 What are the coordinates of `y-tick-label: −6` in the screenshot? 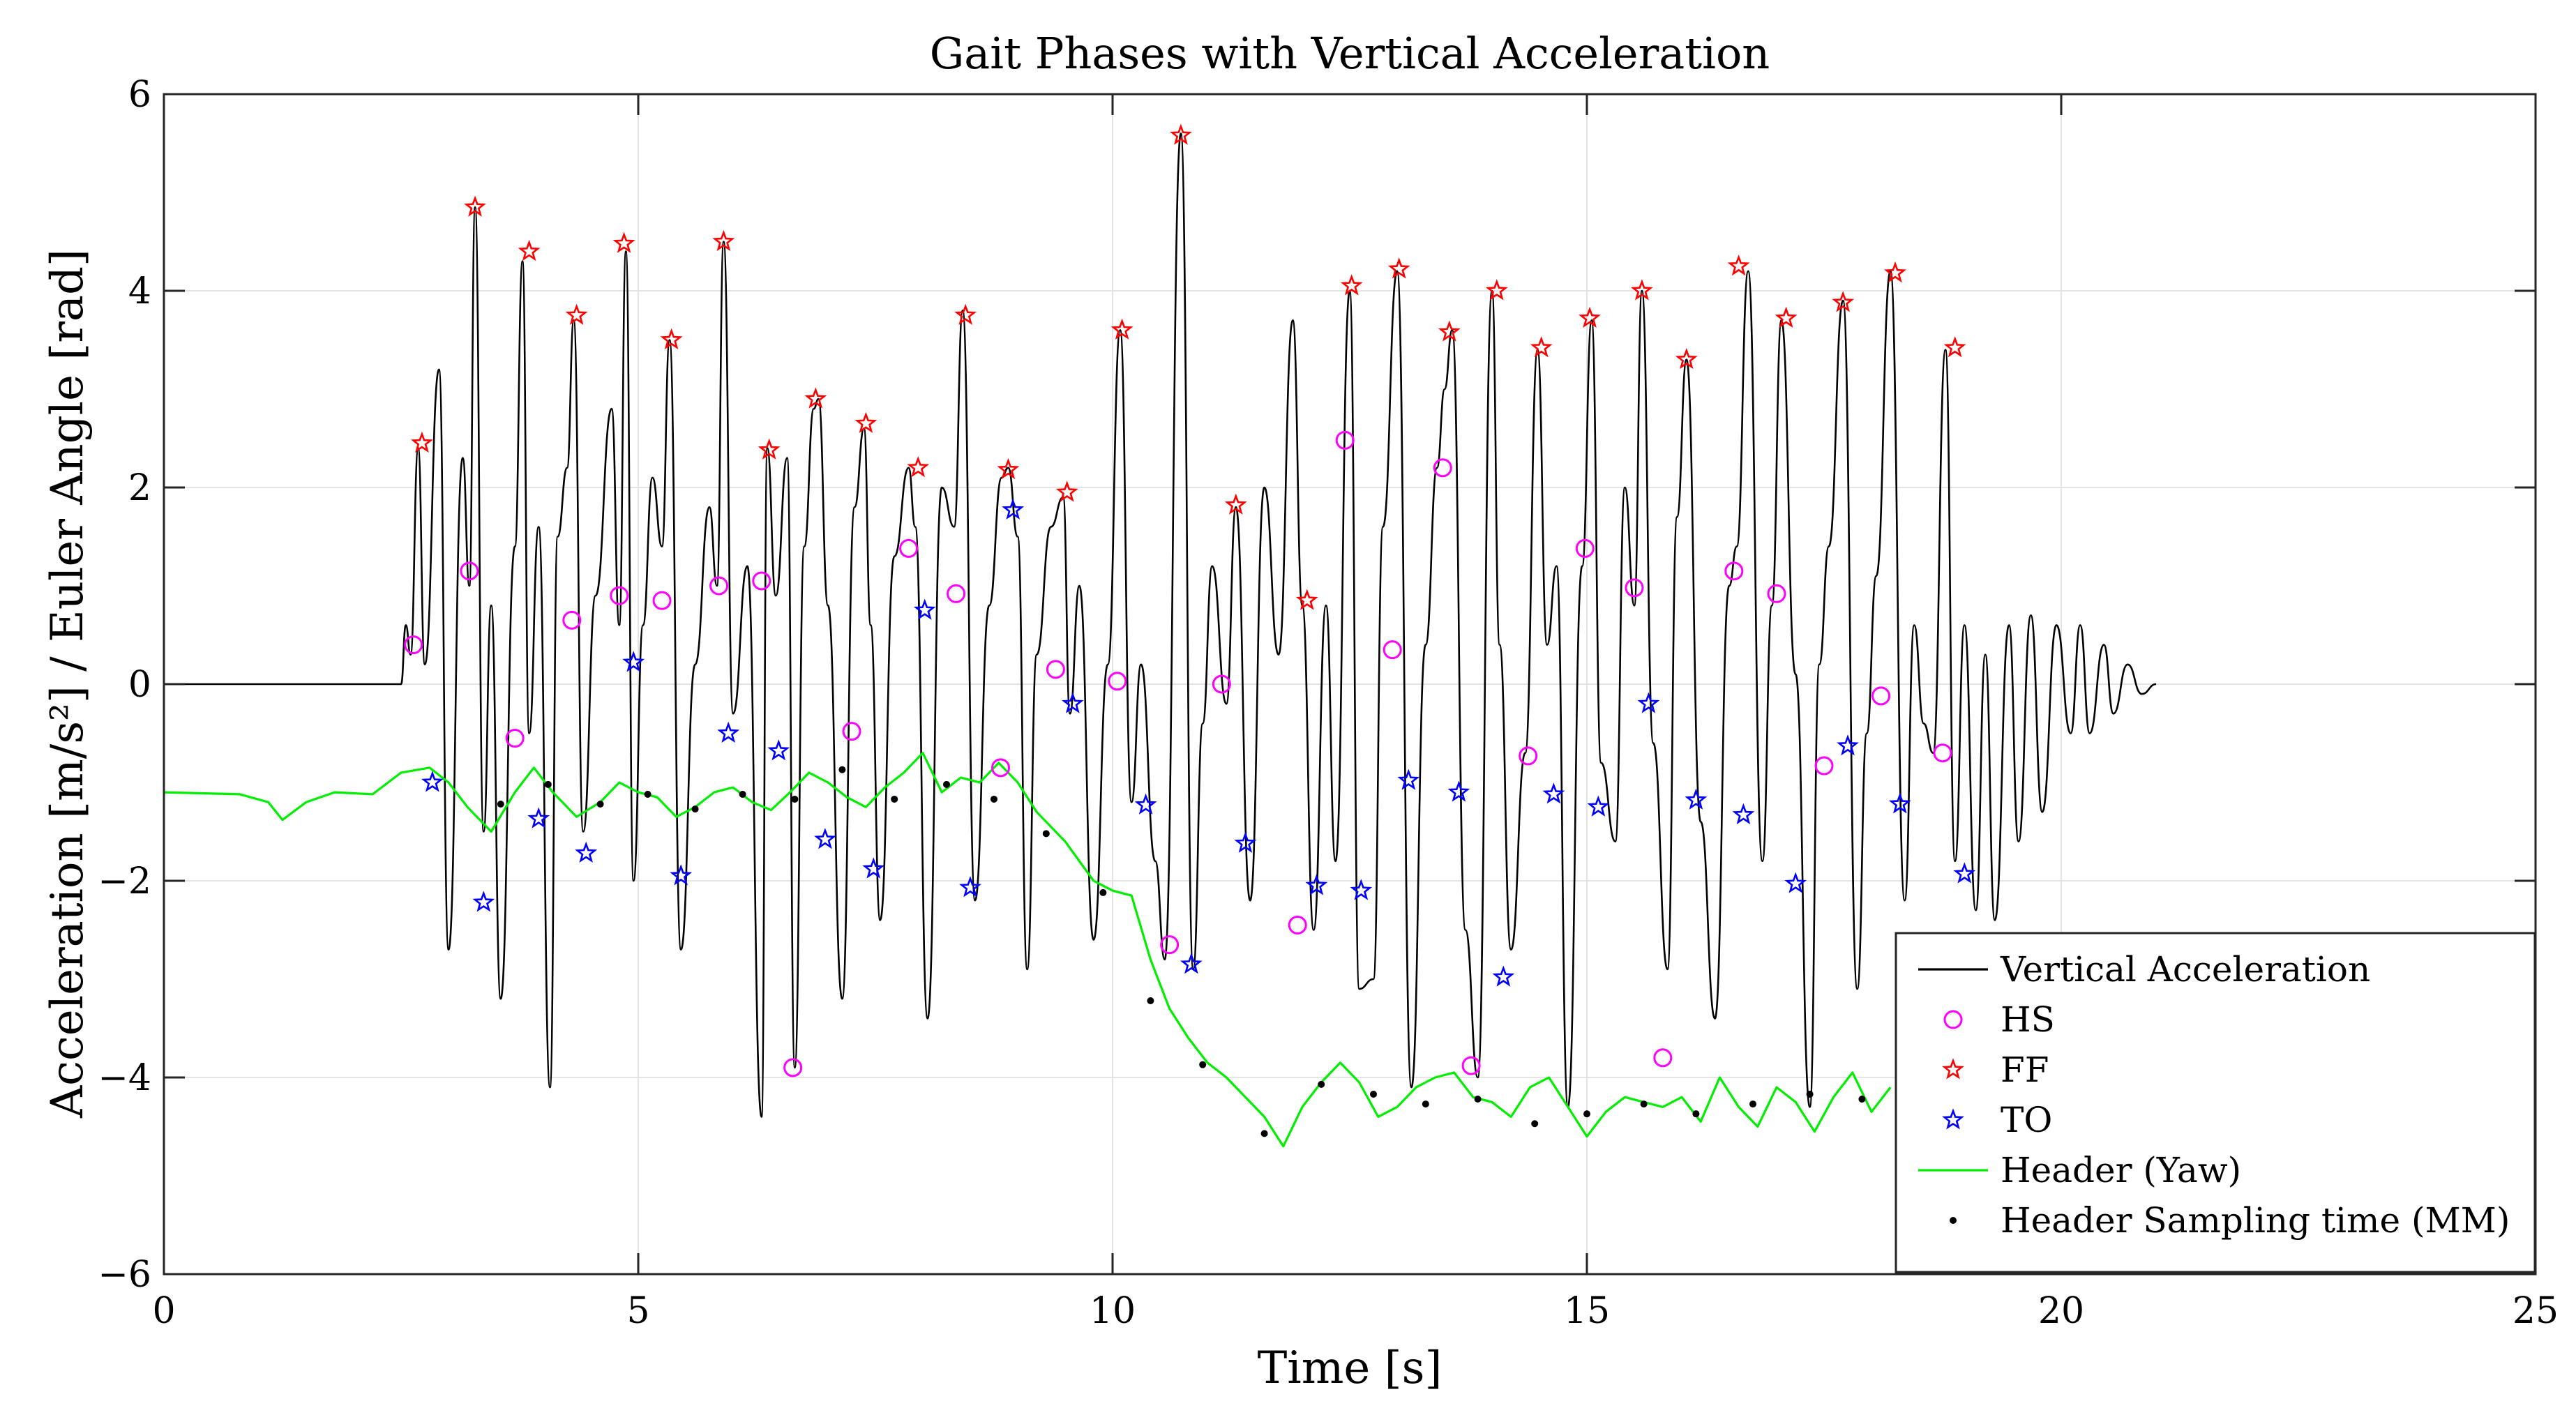 It's located at (124, 1275).